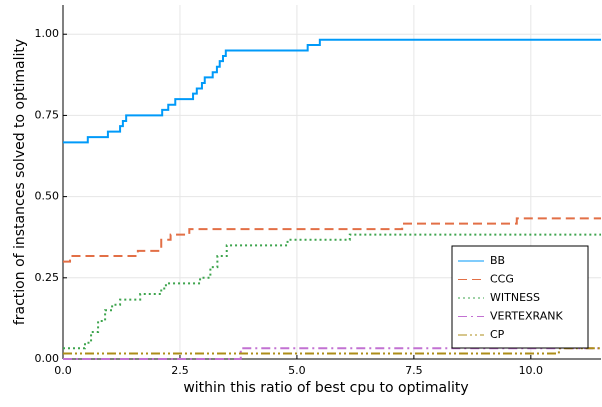 The height and width of the screenshot is (407, 602). I want to click on x-tick-label: 10.0, so click(531, 370).